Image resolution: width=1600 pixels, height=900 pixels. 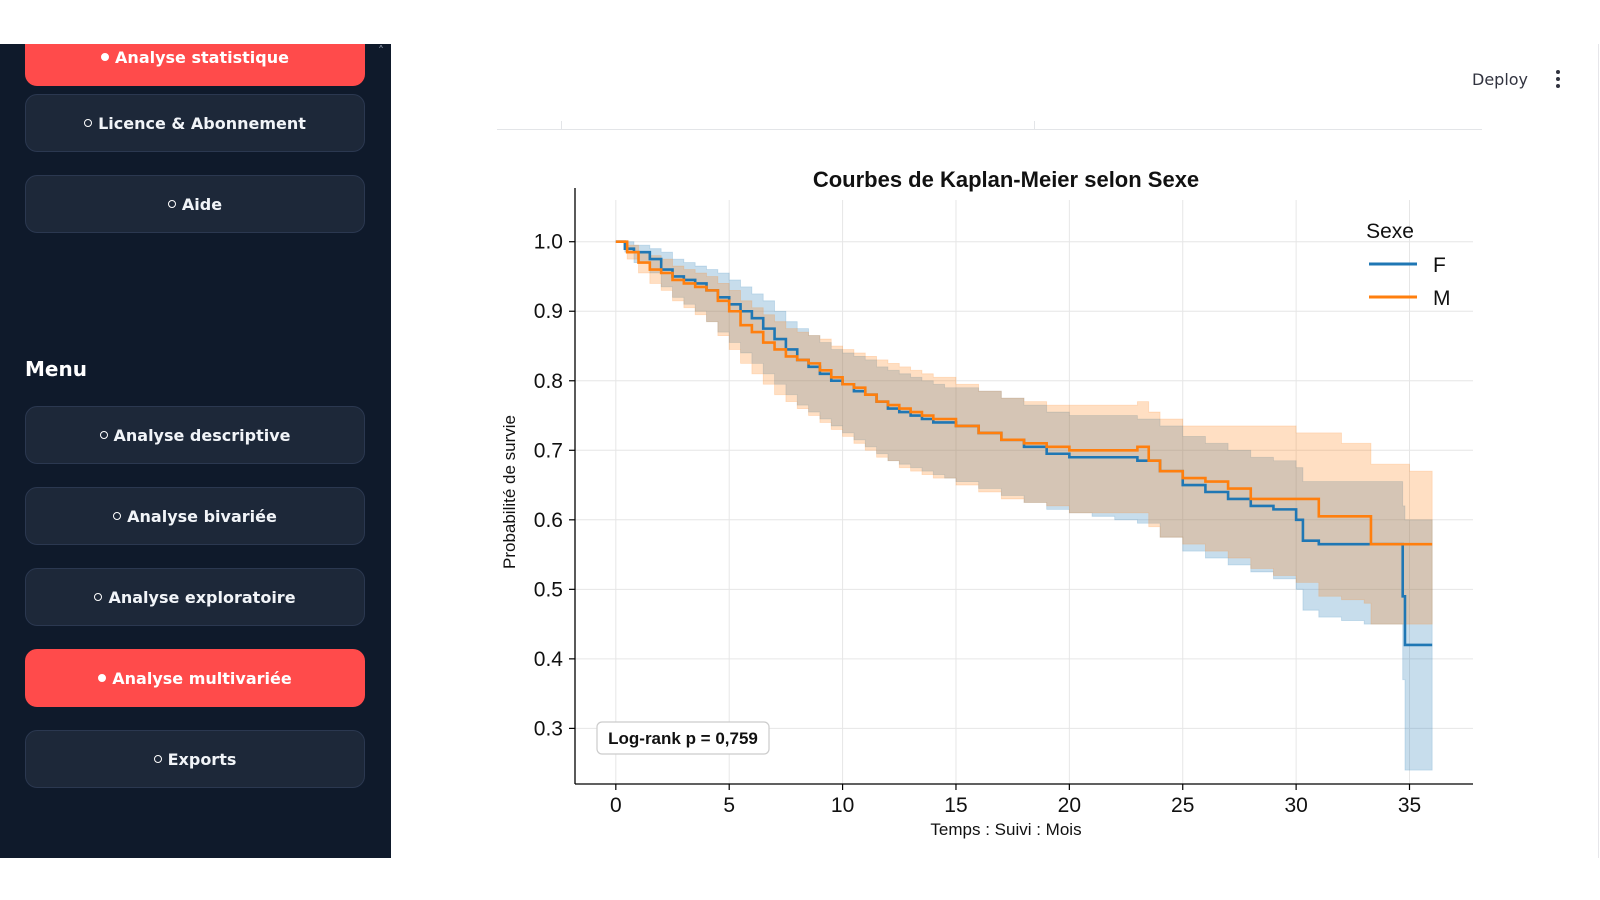 I want to click on y-tick-label: 0.9, so click(x=548, y=311).